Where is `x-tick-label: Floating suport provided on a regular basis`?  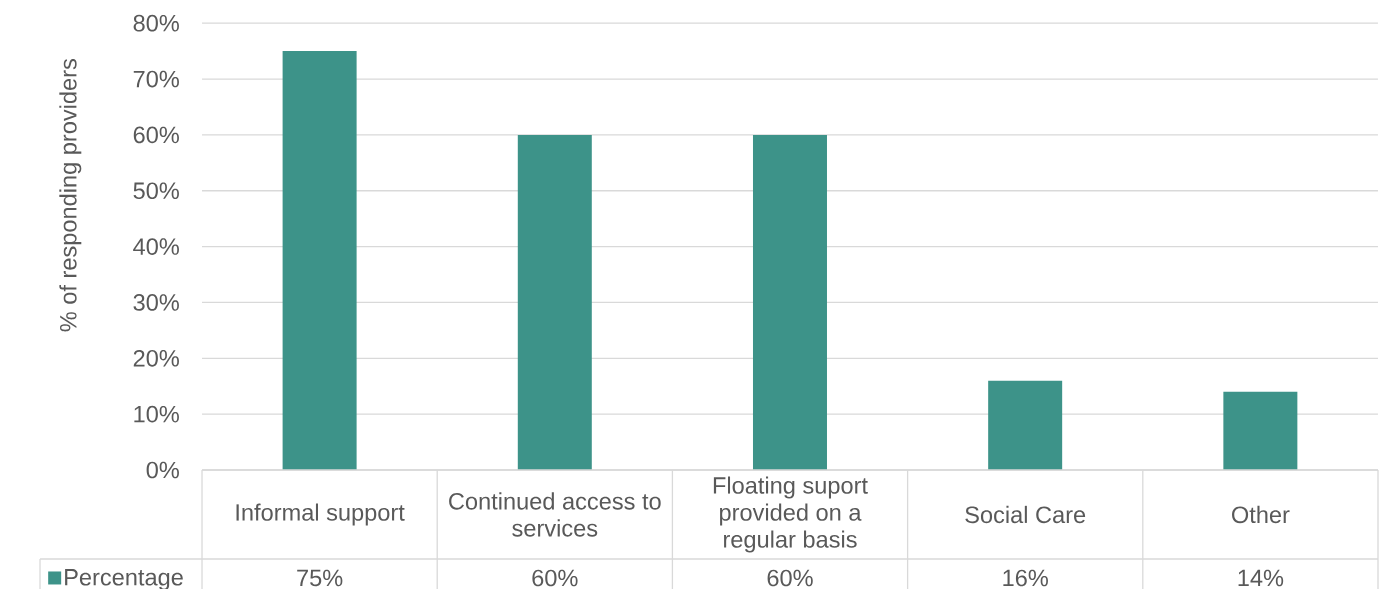
x-tick-label: Floating suport provided on a regular basis is located at coordinates (790, 514).